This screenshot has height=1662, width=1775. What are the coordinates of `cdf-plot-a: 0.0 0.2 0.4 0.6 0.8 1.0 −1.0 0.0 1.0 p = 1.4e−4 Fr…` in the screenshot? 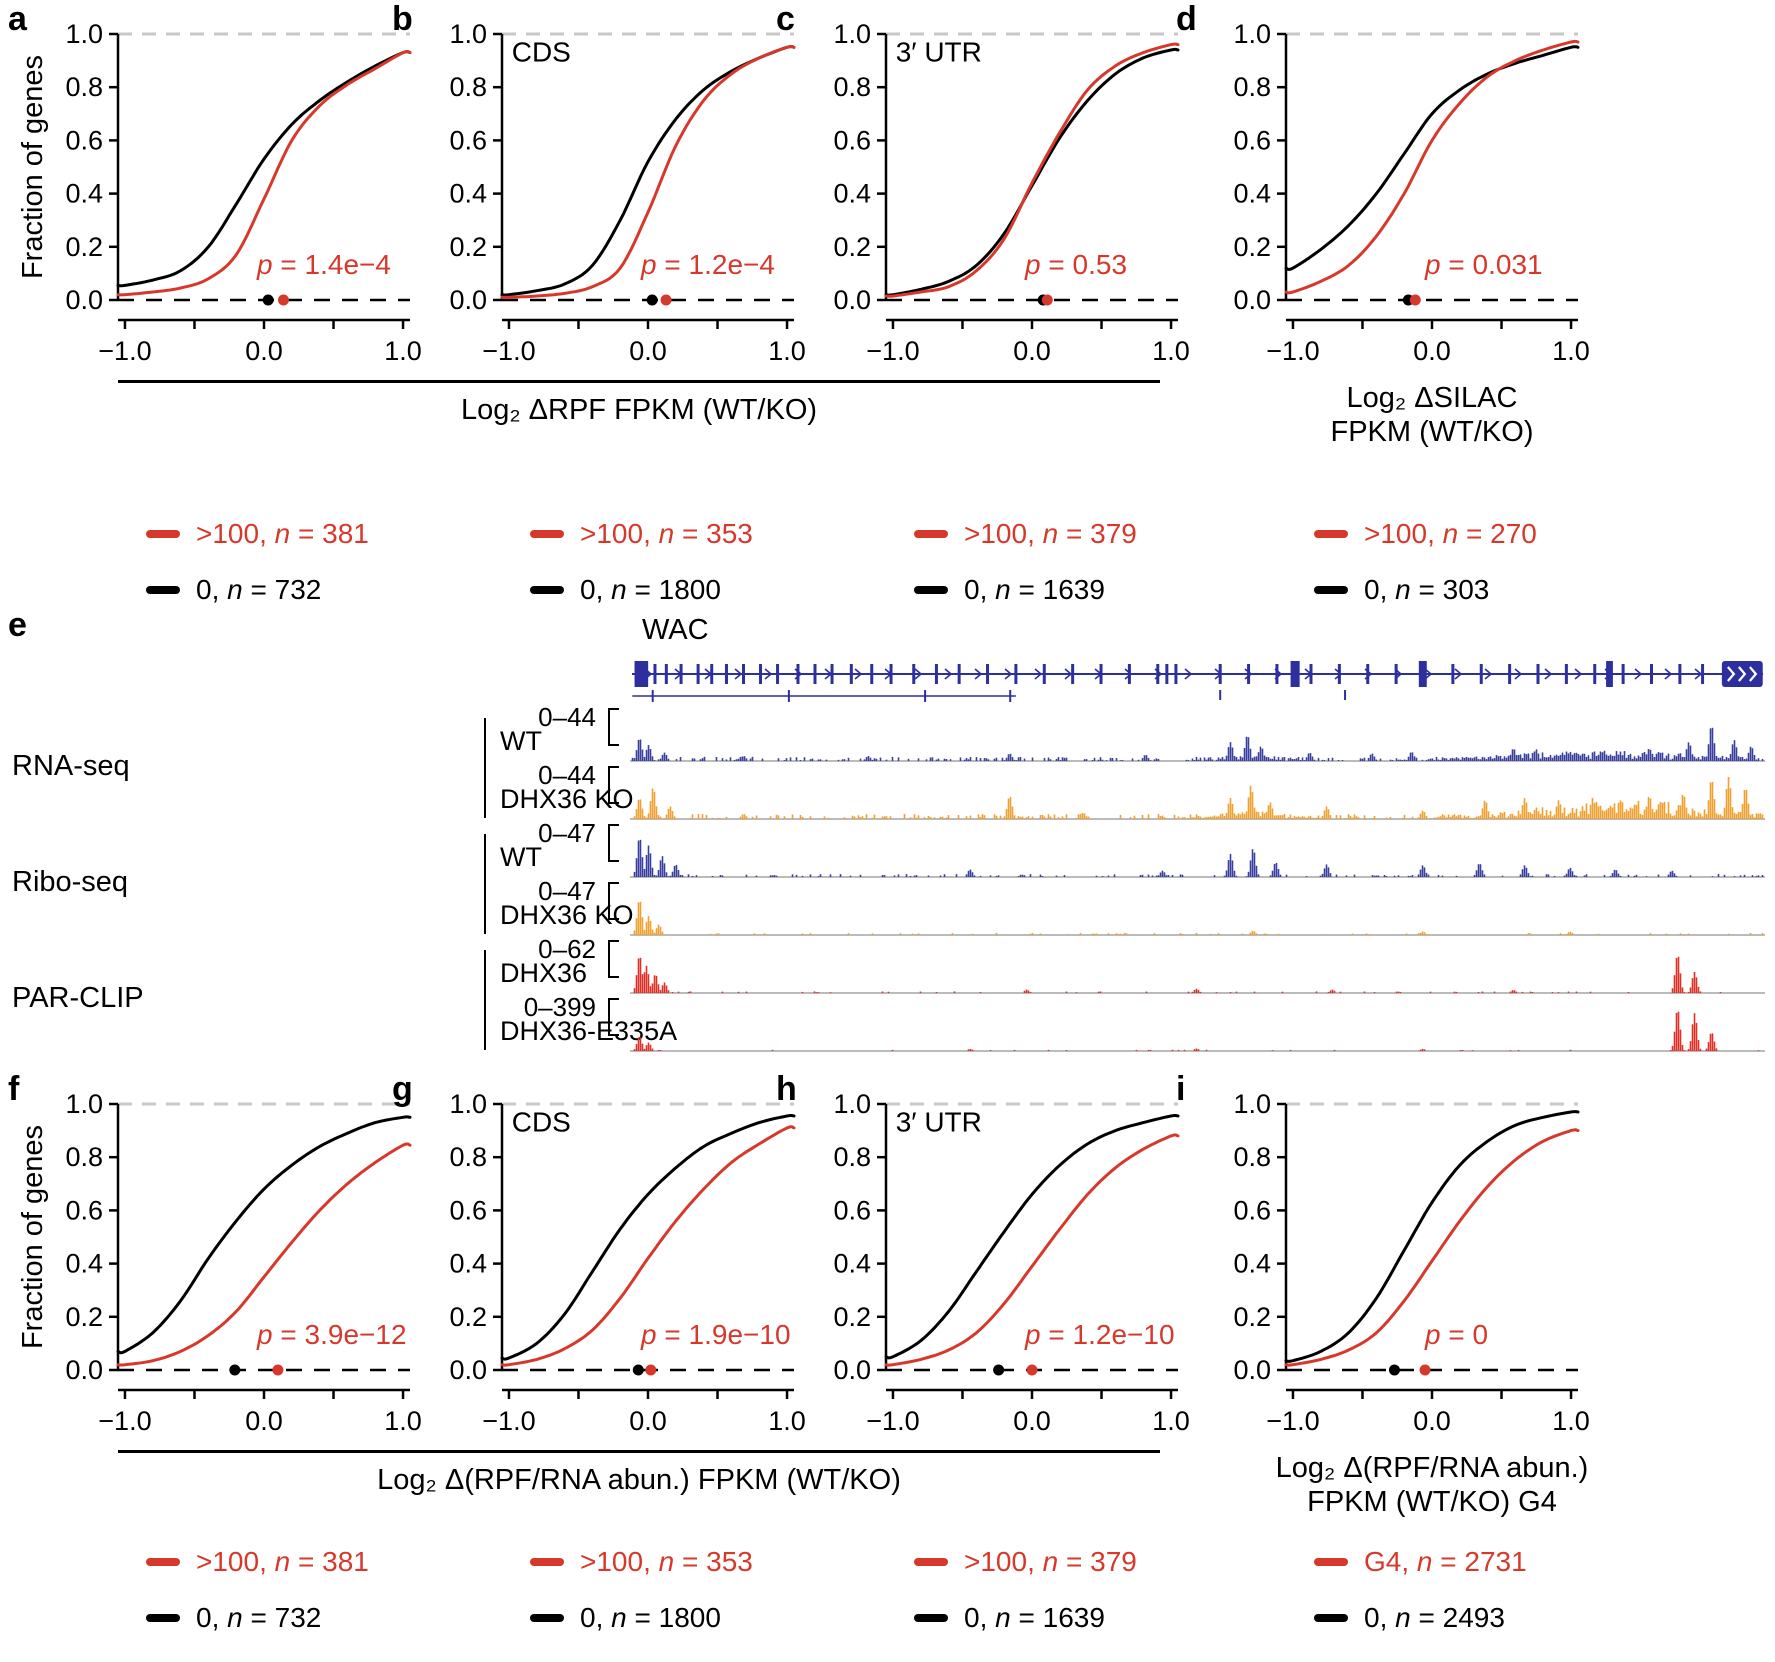 It's located at (219, 192).